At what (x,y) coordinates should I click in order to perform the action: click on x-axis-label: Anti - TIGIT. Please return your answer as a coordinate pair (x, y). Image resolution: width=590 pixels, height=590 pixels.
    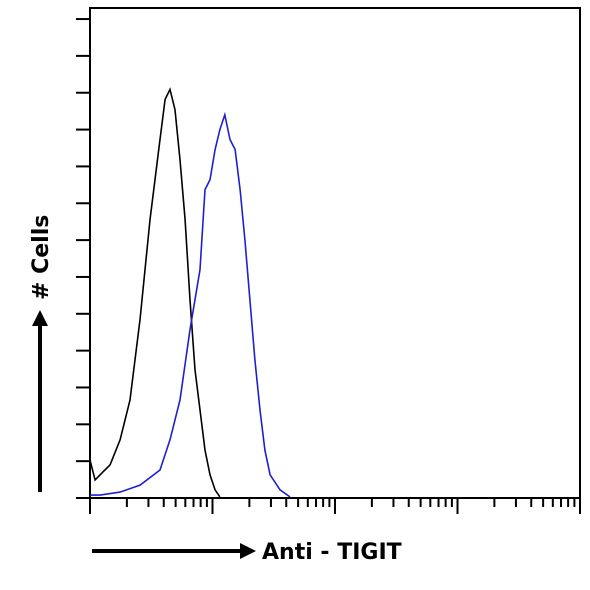
    Looking at the image, I should click on (332, 552).